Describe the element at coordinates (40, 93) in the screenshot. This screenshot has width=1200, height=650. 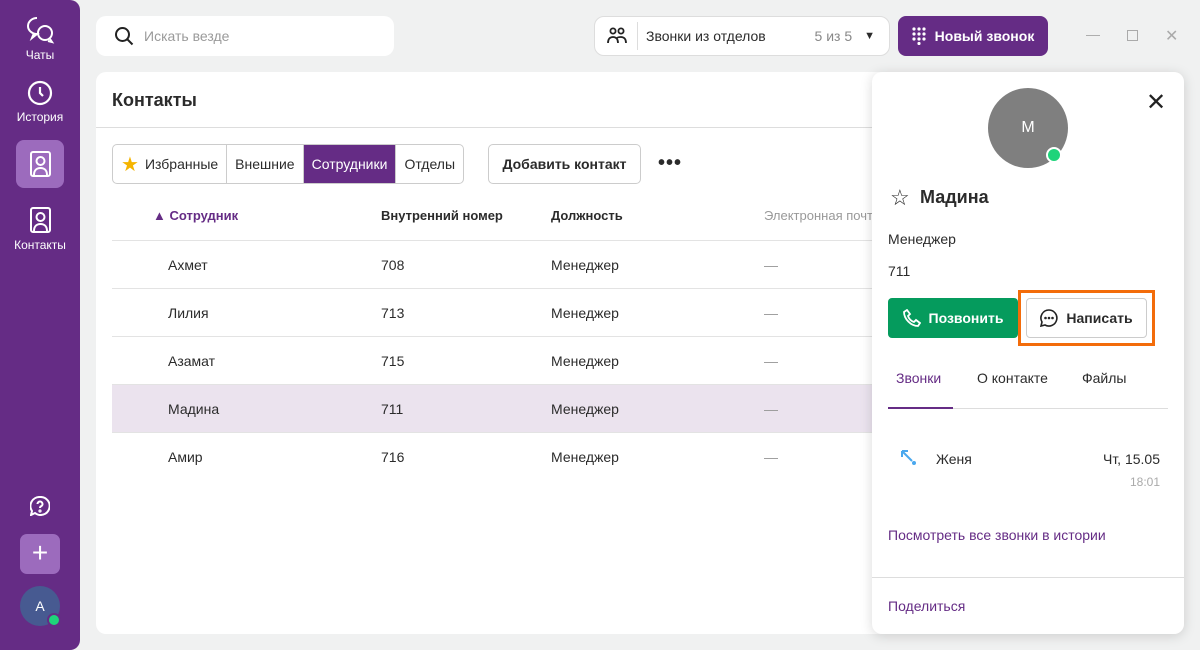
I see `clock-icon` at that location.